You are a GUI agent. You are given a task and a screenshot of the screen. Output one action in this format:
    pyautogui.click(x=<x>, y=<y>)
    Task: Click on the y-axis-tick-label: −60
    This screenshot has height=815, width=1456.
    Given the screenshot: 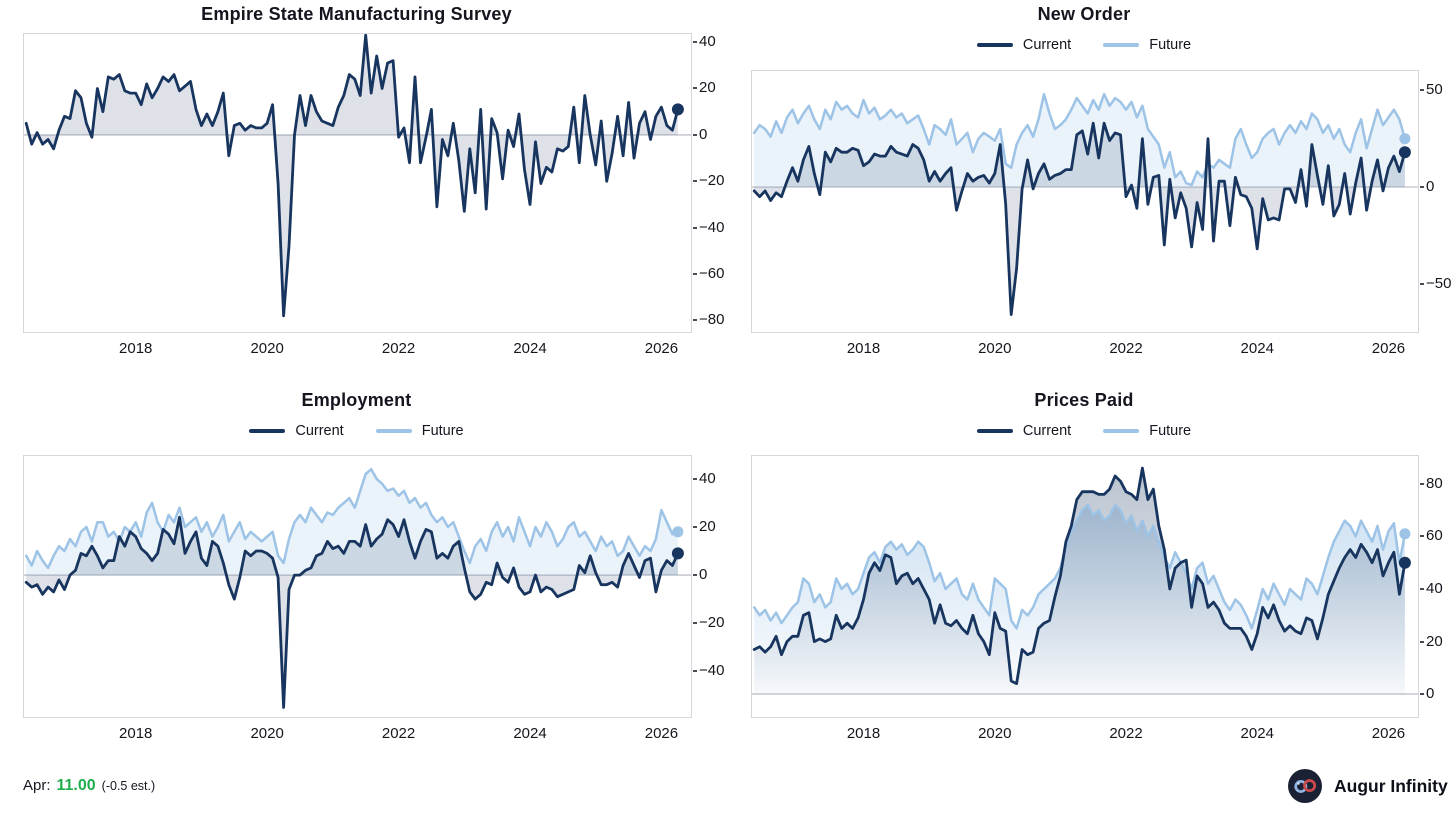 What is the action you would take?
    pyautogui.click(x=712, y=274)
    